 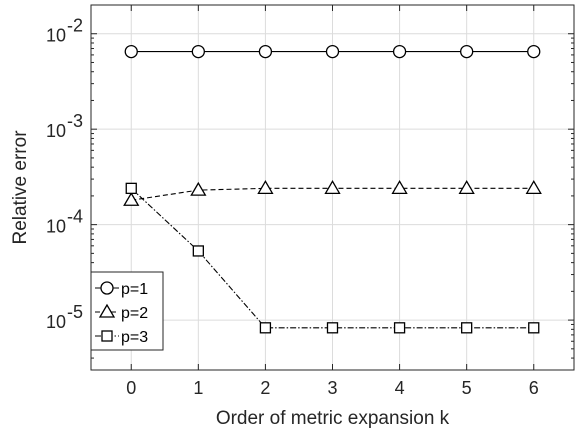 I want to click on x-tick-label: 3, so click(x=332, y=388).